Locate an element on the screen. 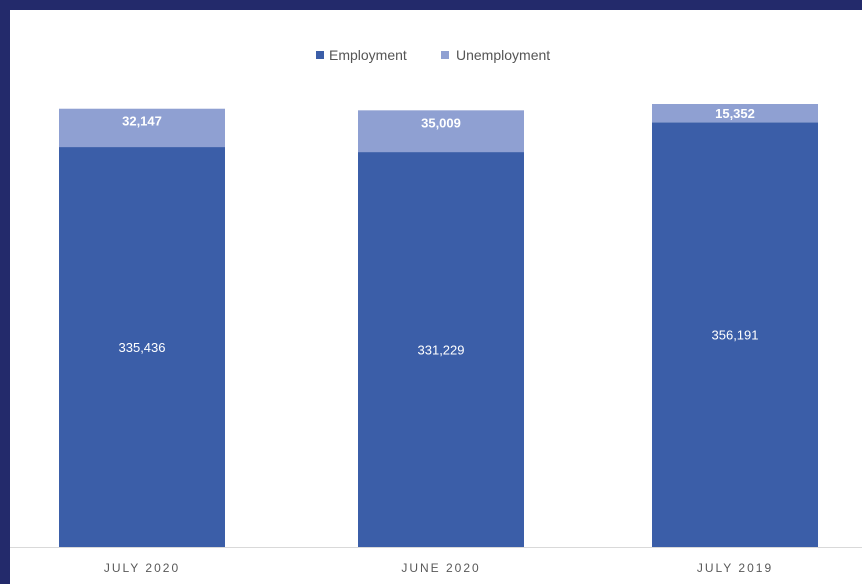 The image size is (862, 584). data-label-employment-2: 356,191 is located at coordinates (735, 335).